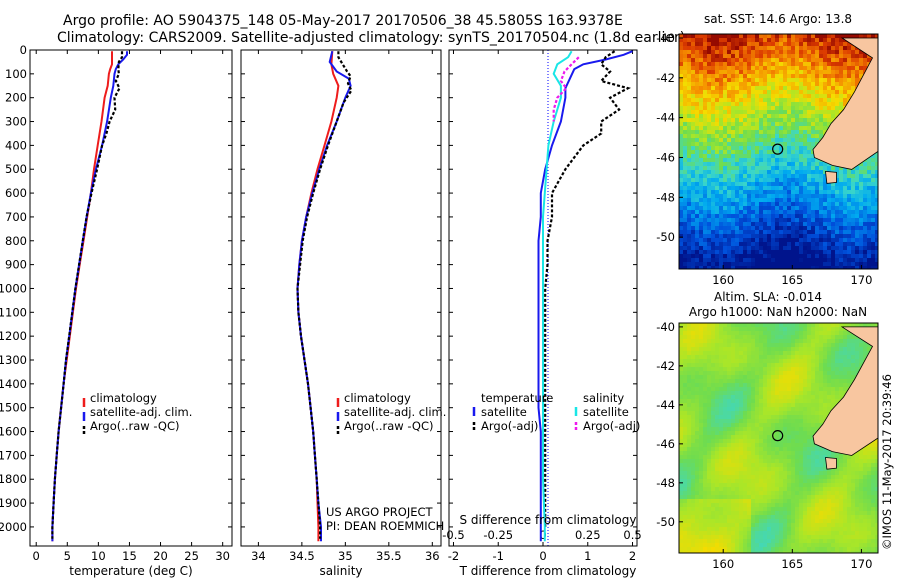 This screenshot has width=900, height=580. Describe the element at coordinates (778, 312) in the screenshot. I see `sla-map-title-line2: Argo h1000: NaN h2000: NaN` at that location.